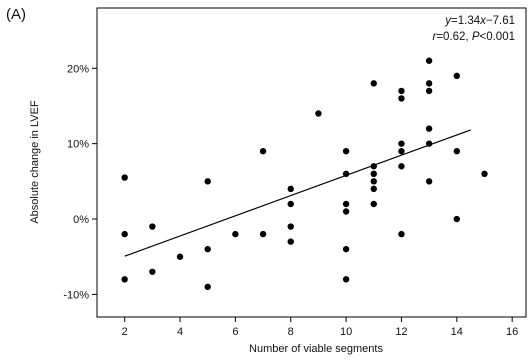 This screenshot has height=360, width=529. I want to click on equation-slope: =1.34, so click(466, 21).